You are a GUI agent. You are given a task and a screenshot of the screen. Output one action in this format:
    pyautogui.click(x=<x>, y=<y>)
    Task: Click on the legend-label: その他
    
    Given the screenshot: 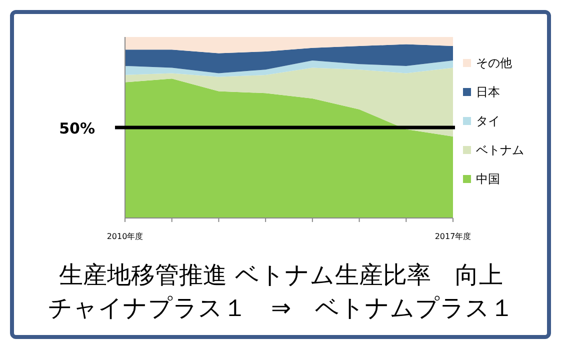 What is the action you would take?
    pyautogui.click(x=494, y=63)
    